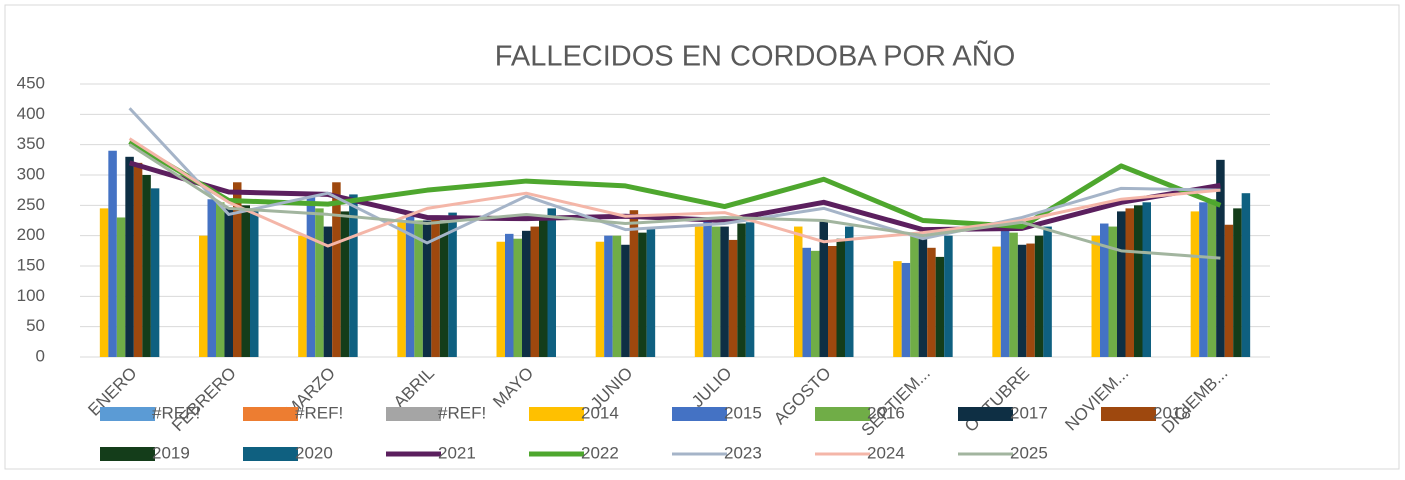 The image size is (1405, 480). Describe the element at coordinates (31, 173) in the screenshot. I see `y-tick-label: 300` at that location.